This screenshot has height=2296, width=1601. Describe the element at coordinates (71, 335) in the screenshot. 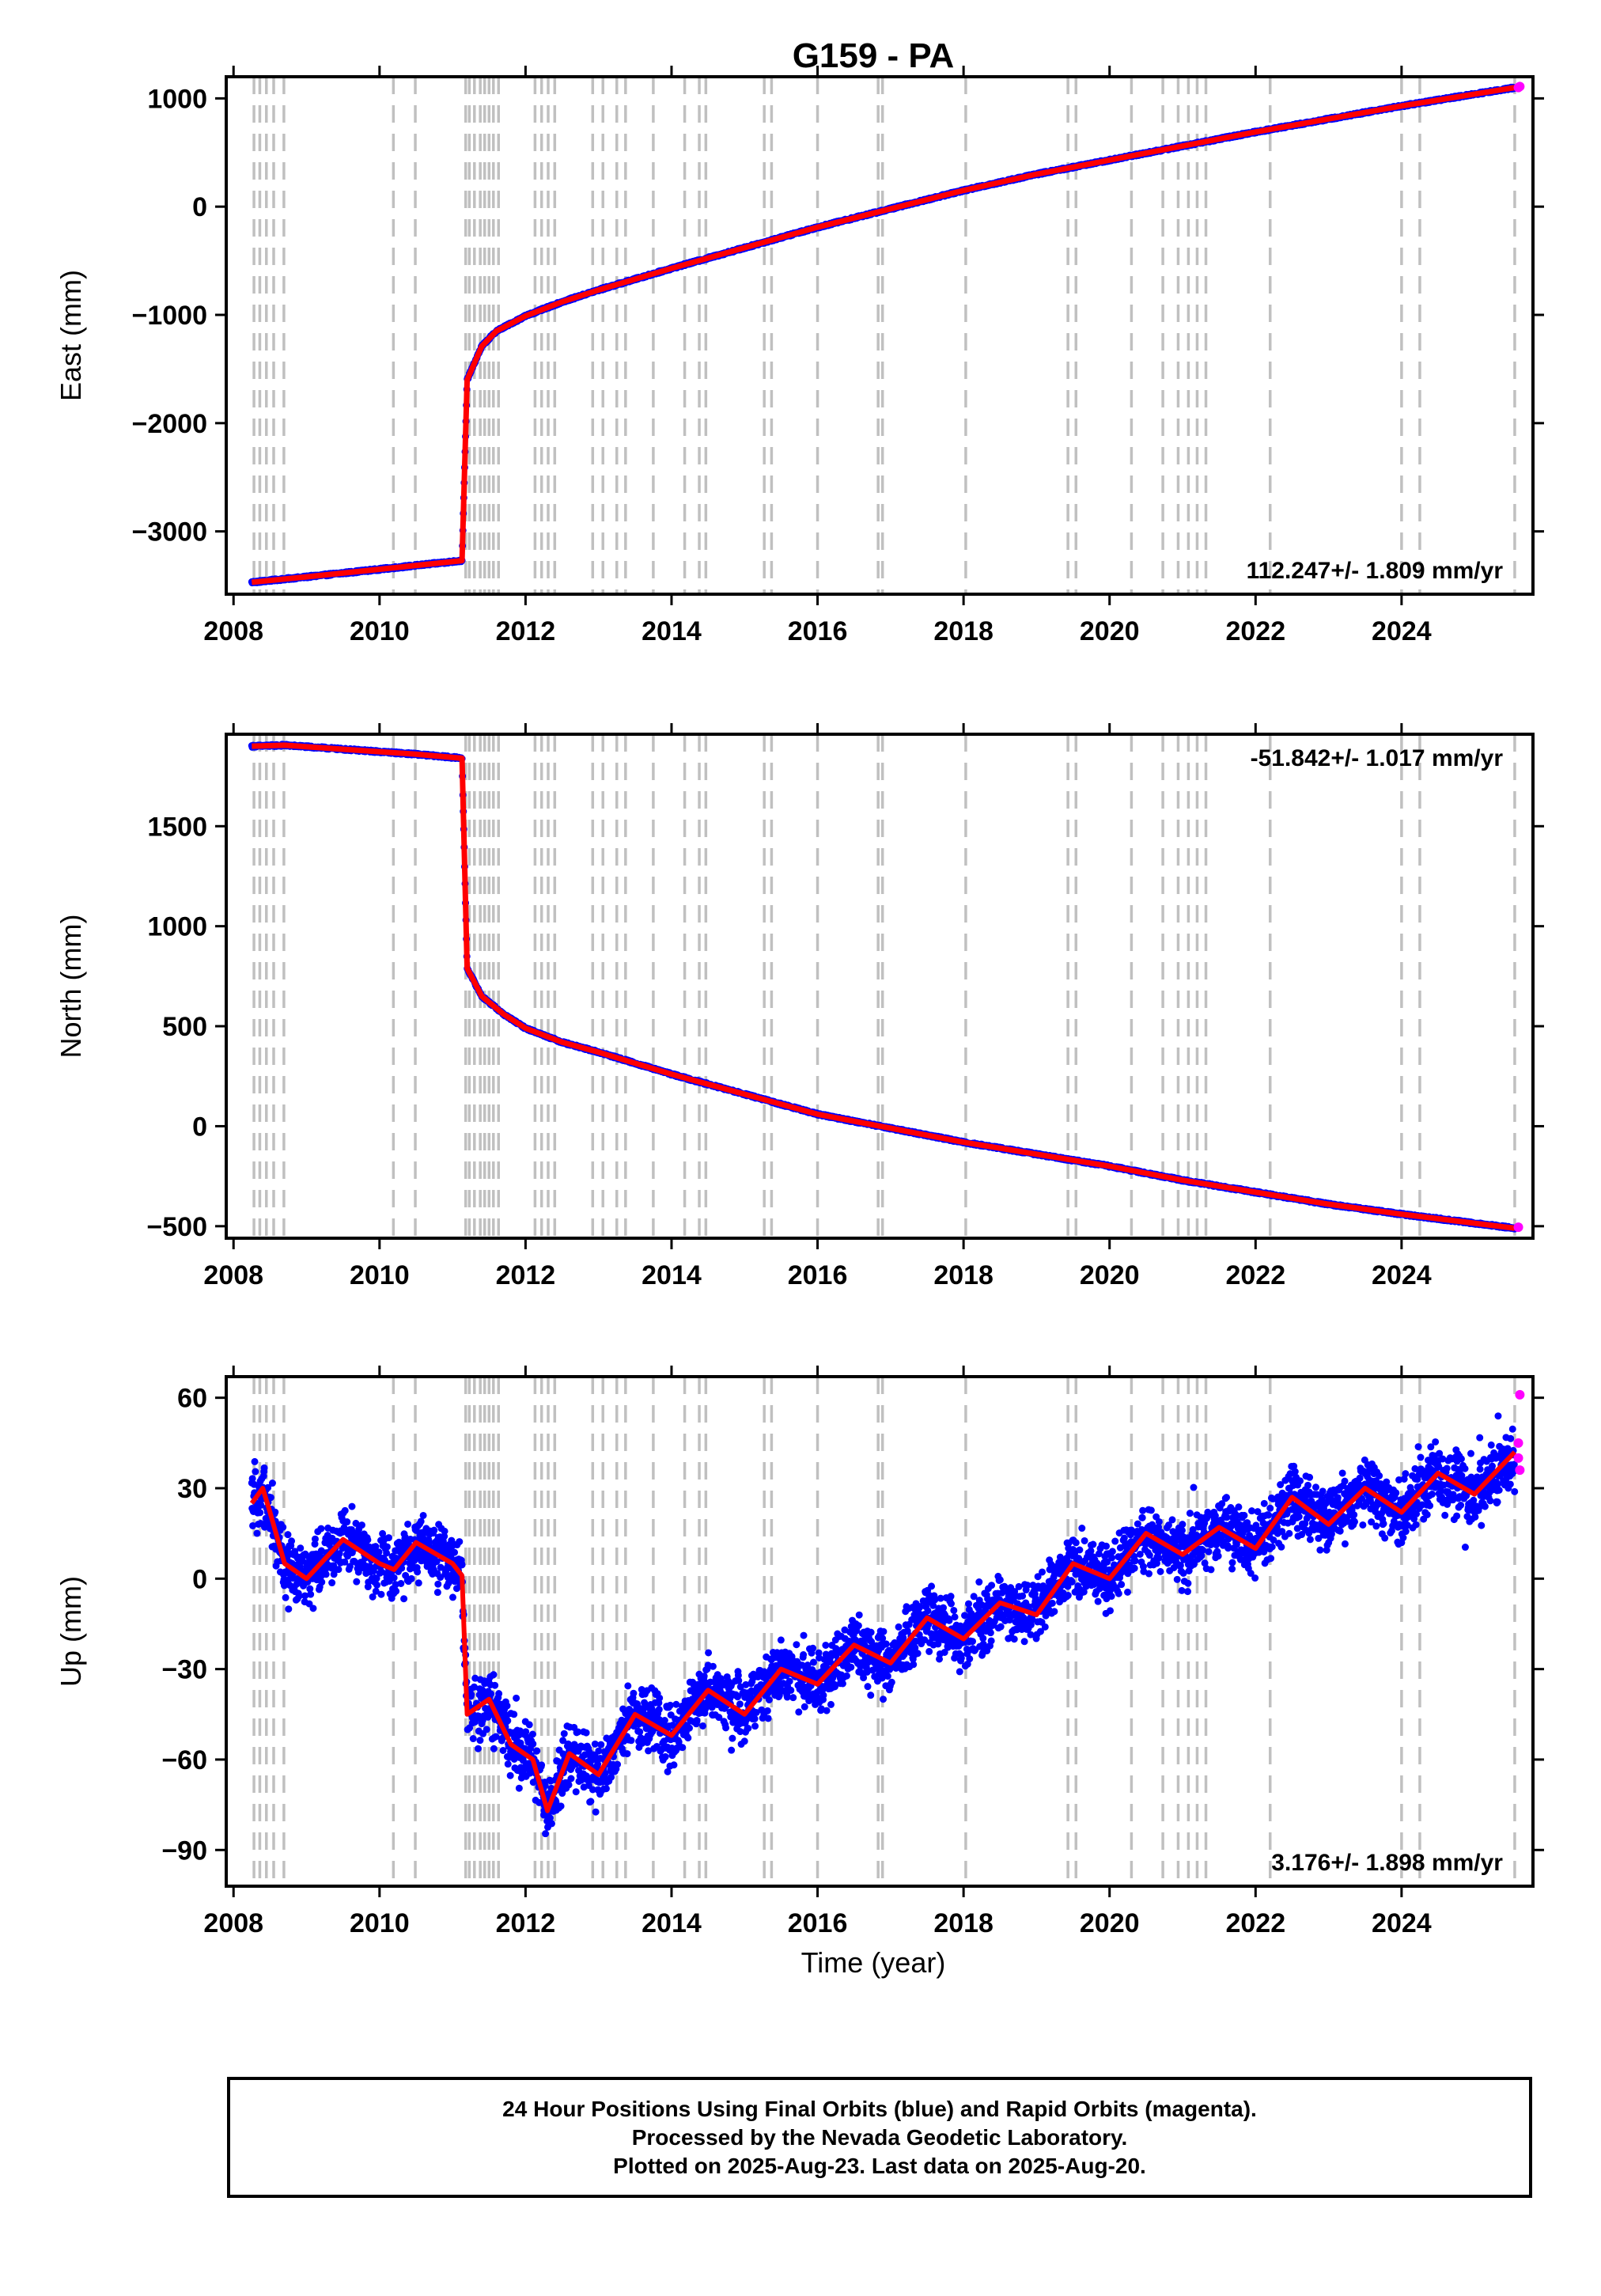

I see `y-axis-label-east: East (mm)` at that location.